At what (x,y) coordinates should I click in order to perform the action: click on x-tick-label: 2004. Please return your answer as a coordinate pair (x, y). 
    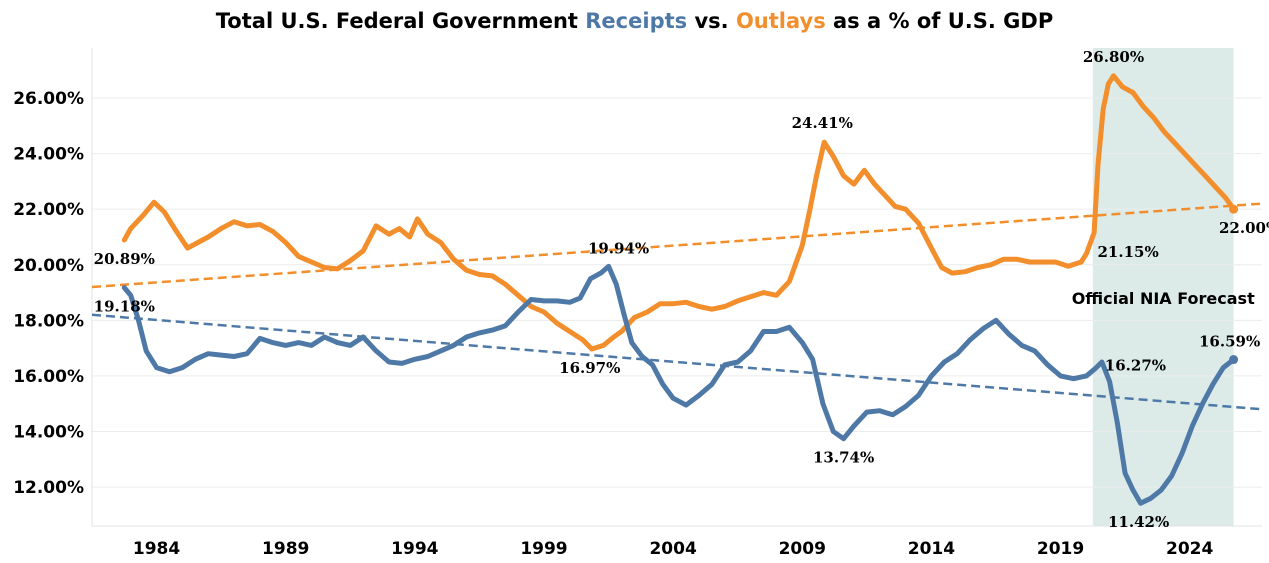
    Looking at the image, I should click on (672, 549).